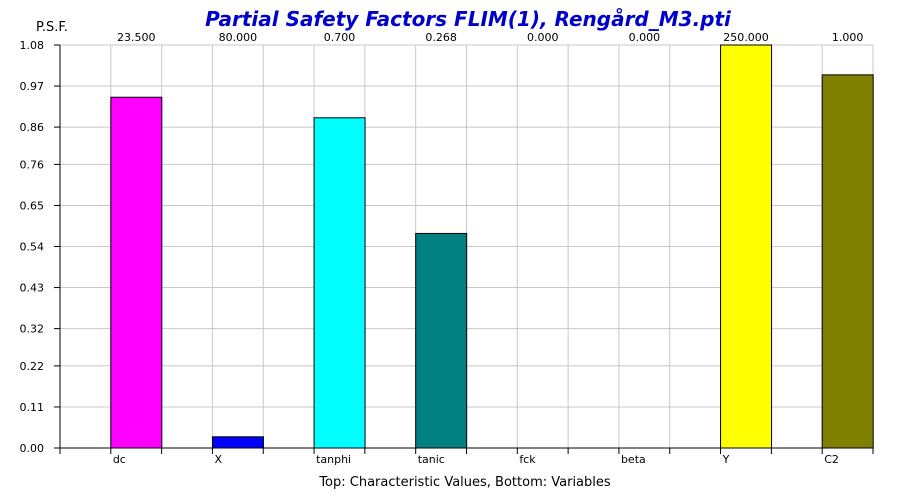  Describe the element at coordinates (32, 205) in the screenshot. I see `y-tick-label: 0.65` at that location.